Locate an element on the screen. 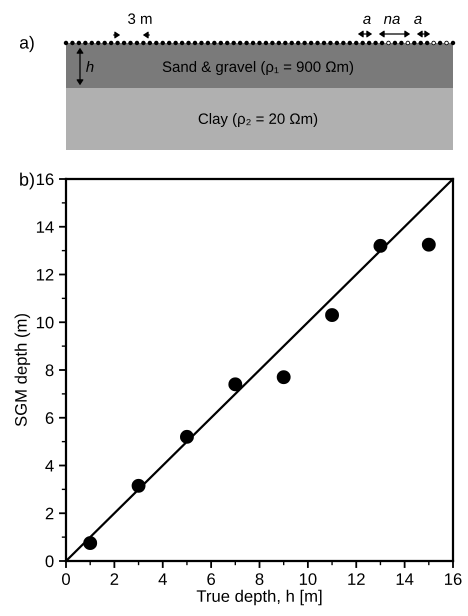 This screenshot has width=468, height=616. y-tick-label: 8 is located at coordinates (50, 370).